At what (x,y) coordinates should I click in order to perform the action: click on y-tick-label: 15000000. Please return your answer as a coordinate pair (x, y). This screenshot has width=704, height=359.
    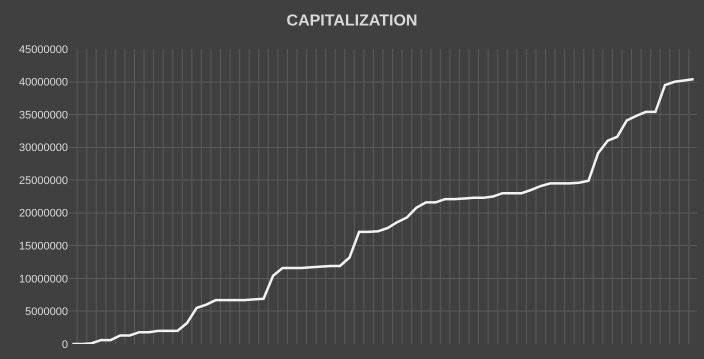
    Looking at the image, I should click on (43, 246).